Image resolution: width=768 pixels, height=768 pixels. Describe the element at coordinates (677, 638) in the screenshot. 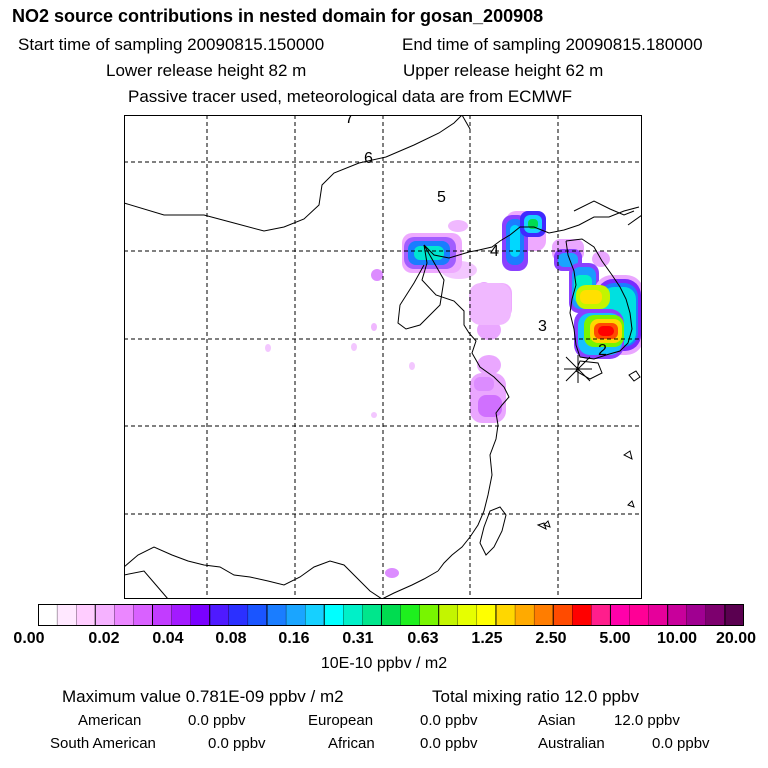

I see `colorbar-tick: 10.00` at that location.